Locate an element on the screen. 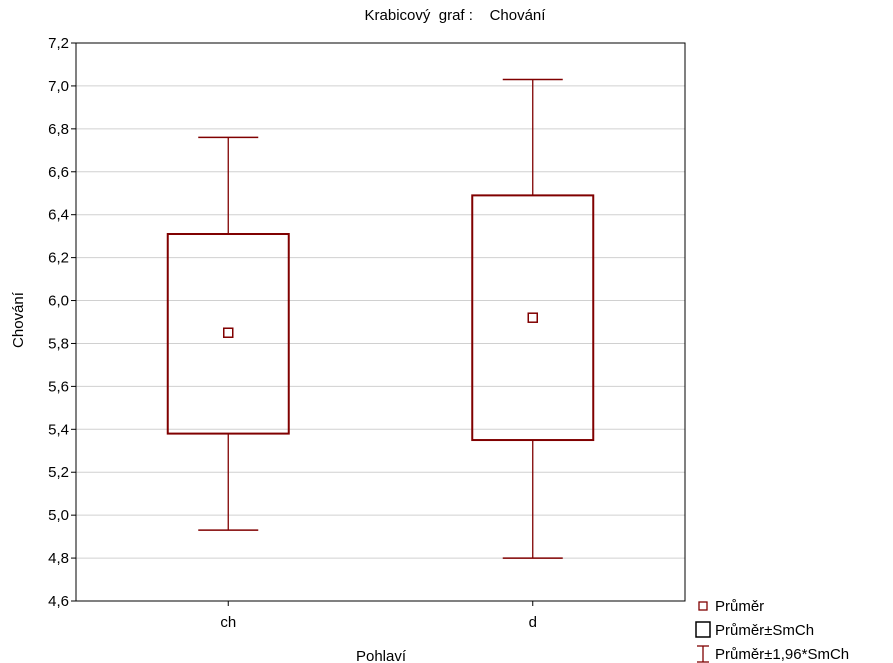 Image resolution: width=893 pixels, height=663 pixels. legend: Průměr Průměr±SmCh Průměr±1,96*SmCh is located at coordinates (772, 630).